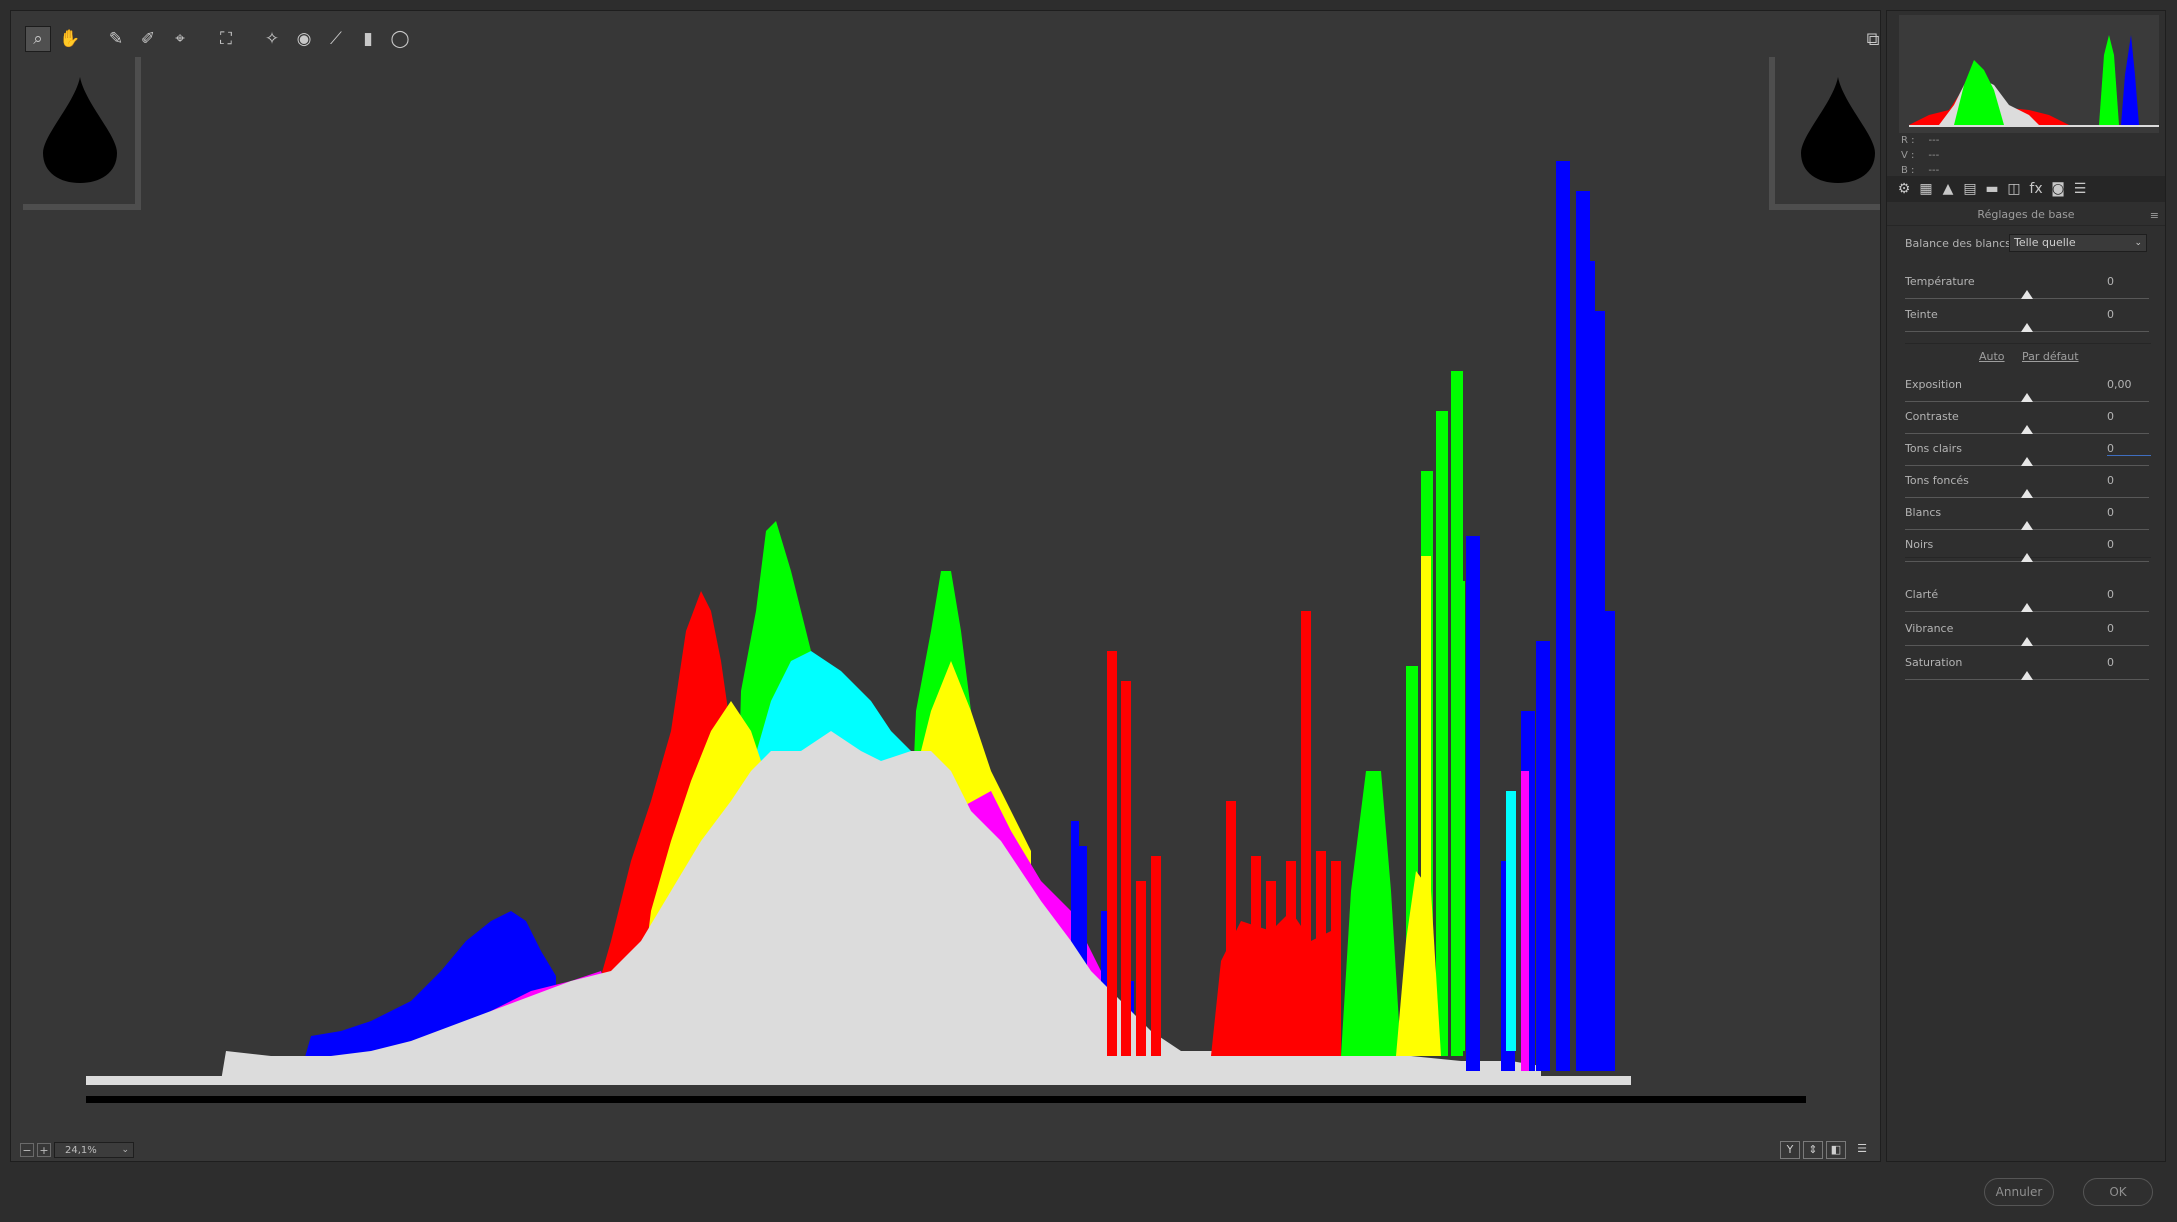  I want to click on spot-removal-icon: ✧, so click(272, 39).